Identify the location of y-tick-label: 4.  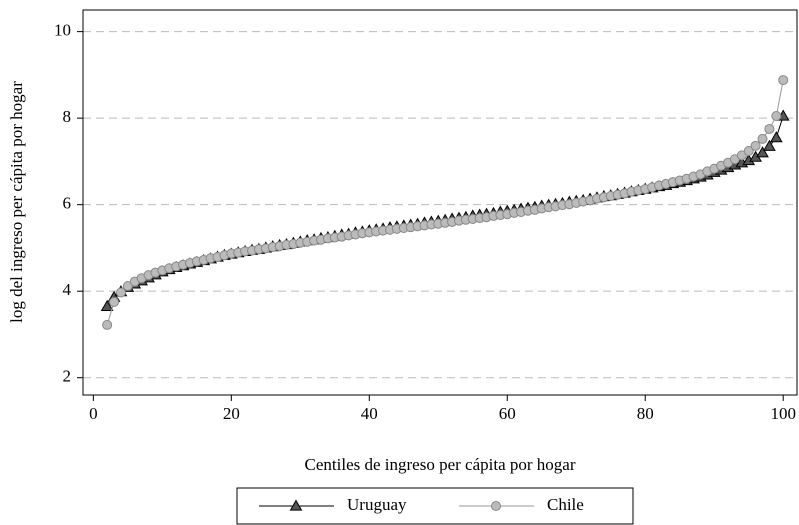
(67, 289).